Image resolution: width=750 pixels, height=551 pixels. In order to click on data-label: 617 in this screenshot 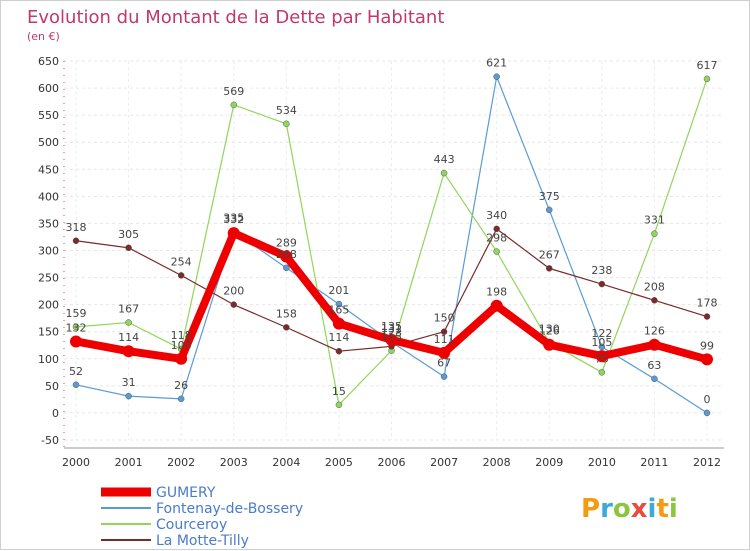, I will do `click(707, 65)`.